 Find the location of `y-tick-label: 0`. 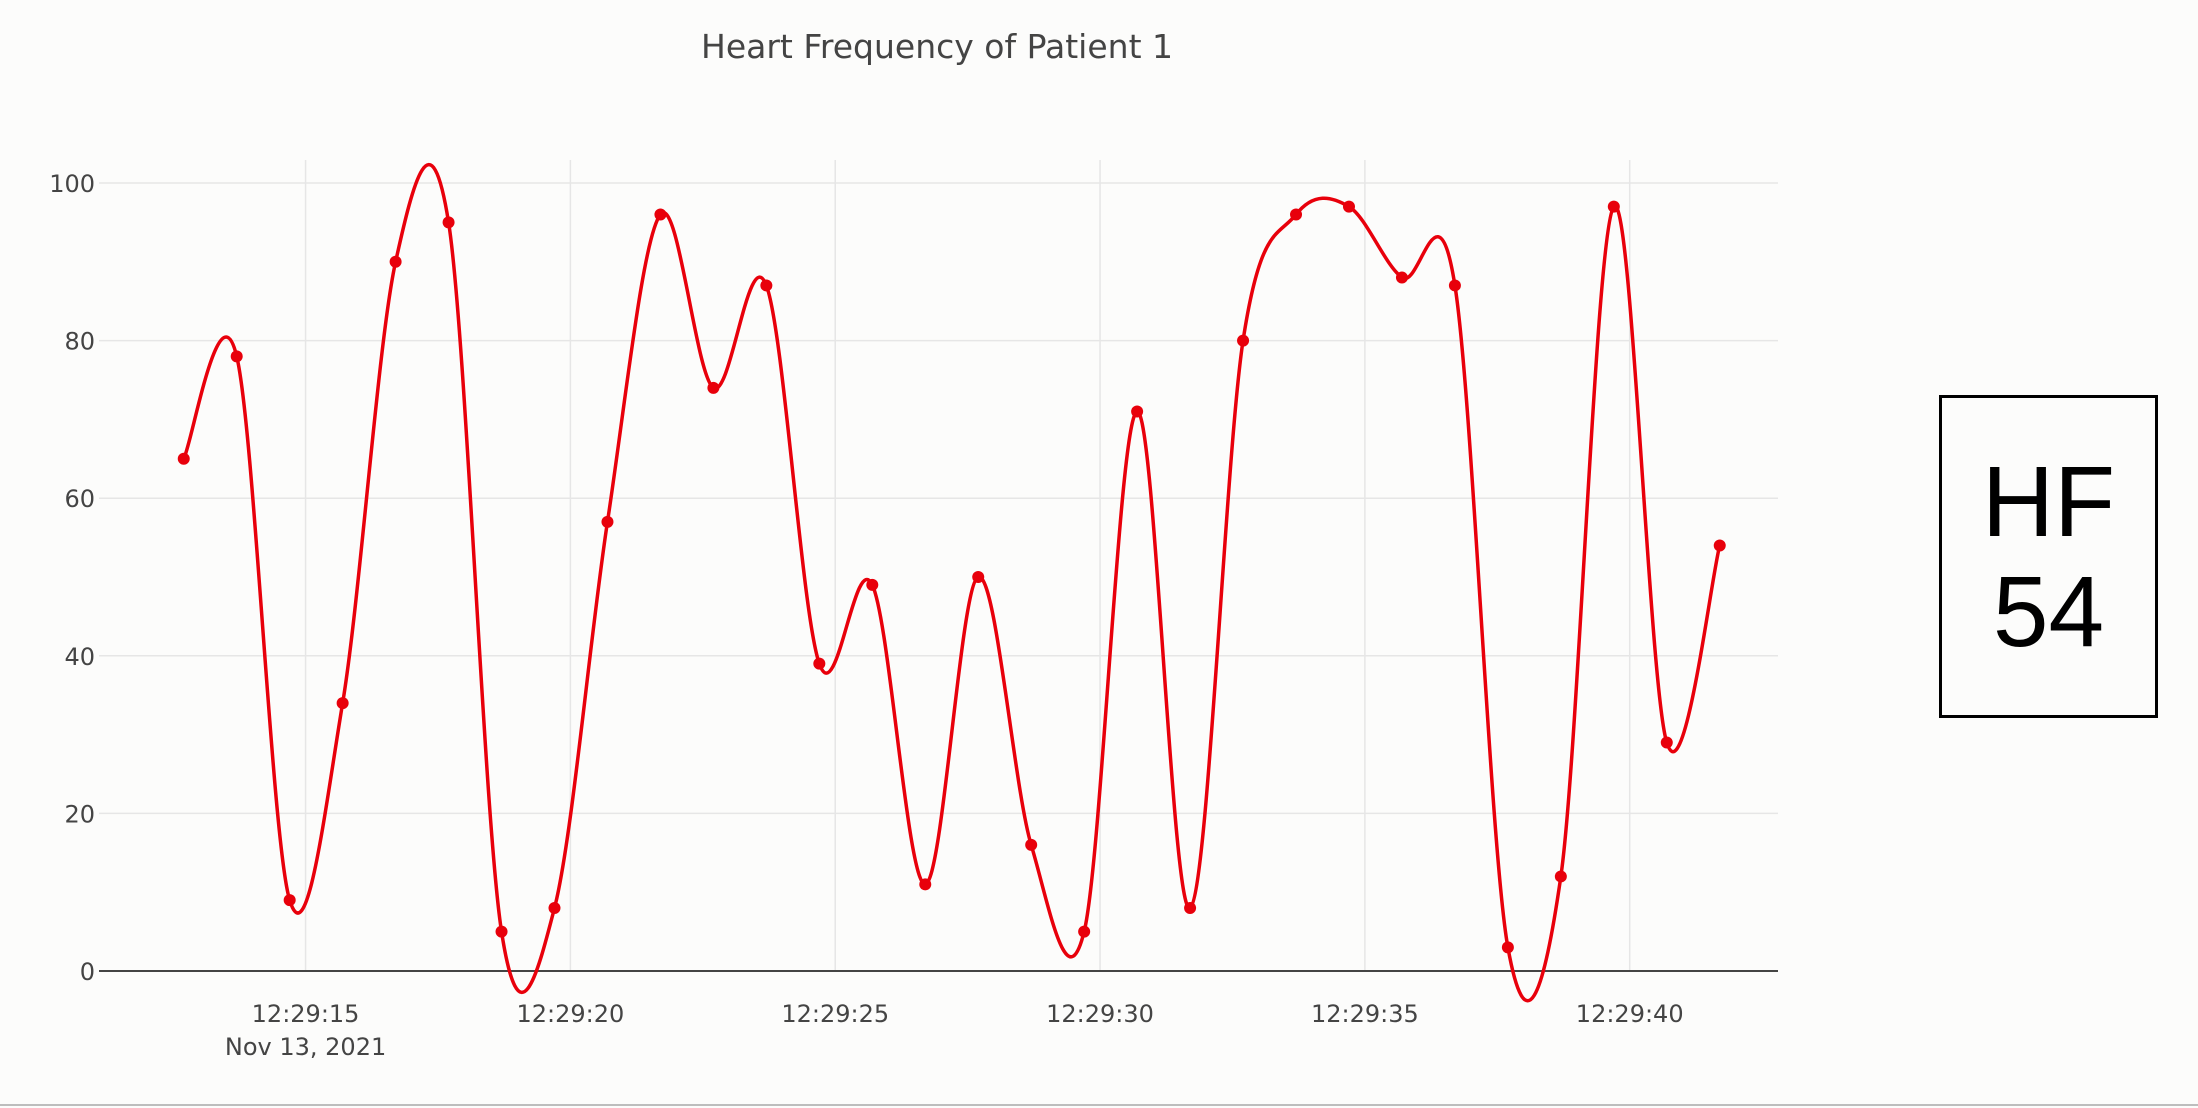

y-tick-label: 0 is located at coordinates (87, 972).